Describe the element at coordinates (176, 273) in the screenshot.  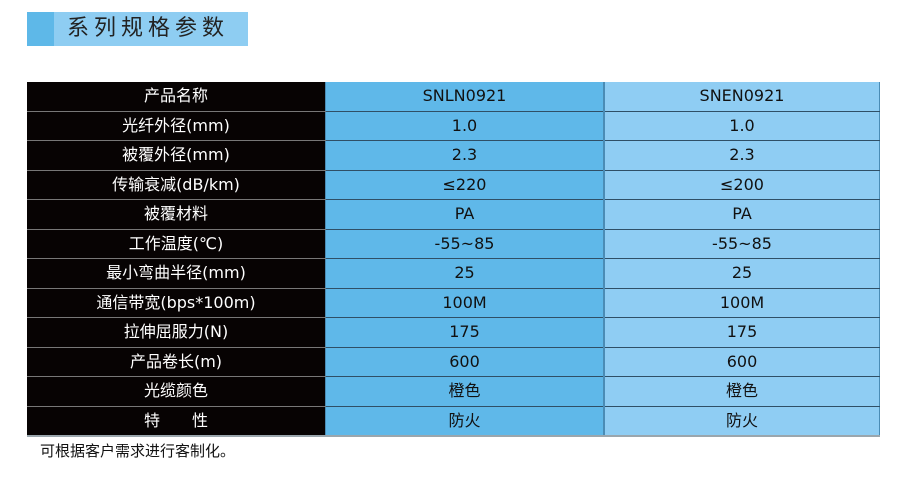
I see `row-label: 最小弯曲半径(mm)` at that location.